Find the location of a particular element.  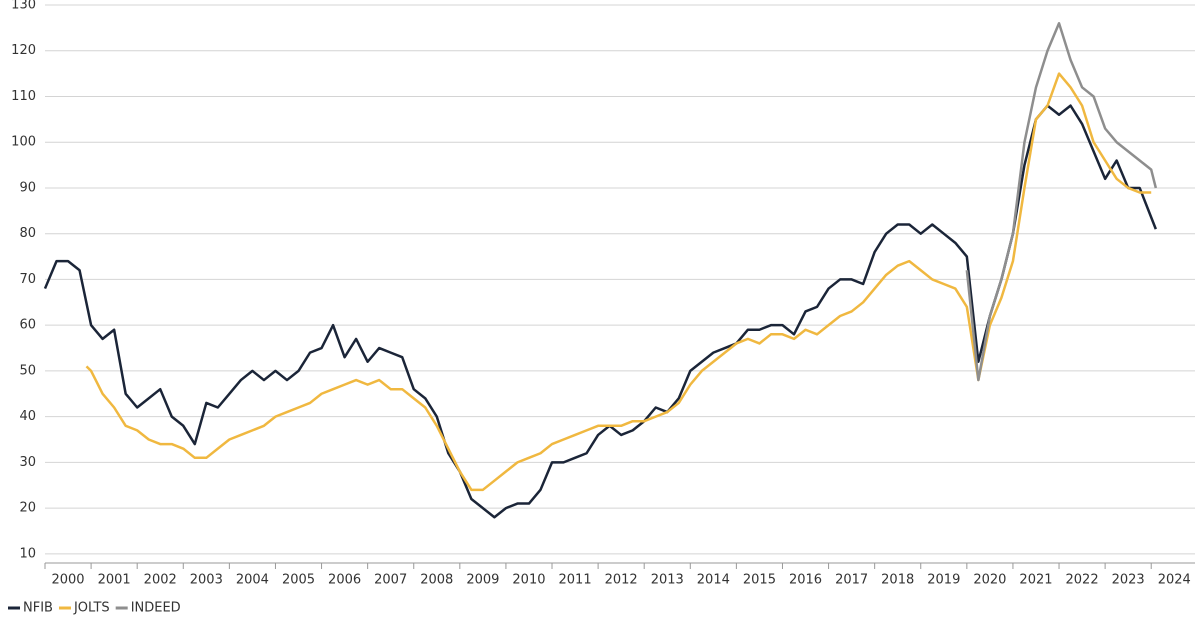

legend-label: INDEED is located at coordinates (156, 608).